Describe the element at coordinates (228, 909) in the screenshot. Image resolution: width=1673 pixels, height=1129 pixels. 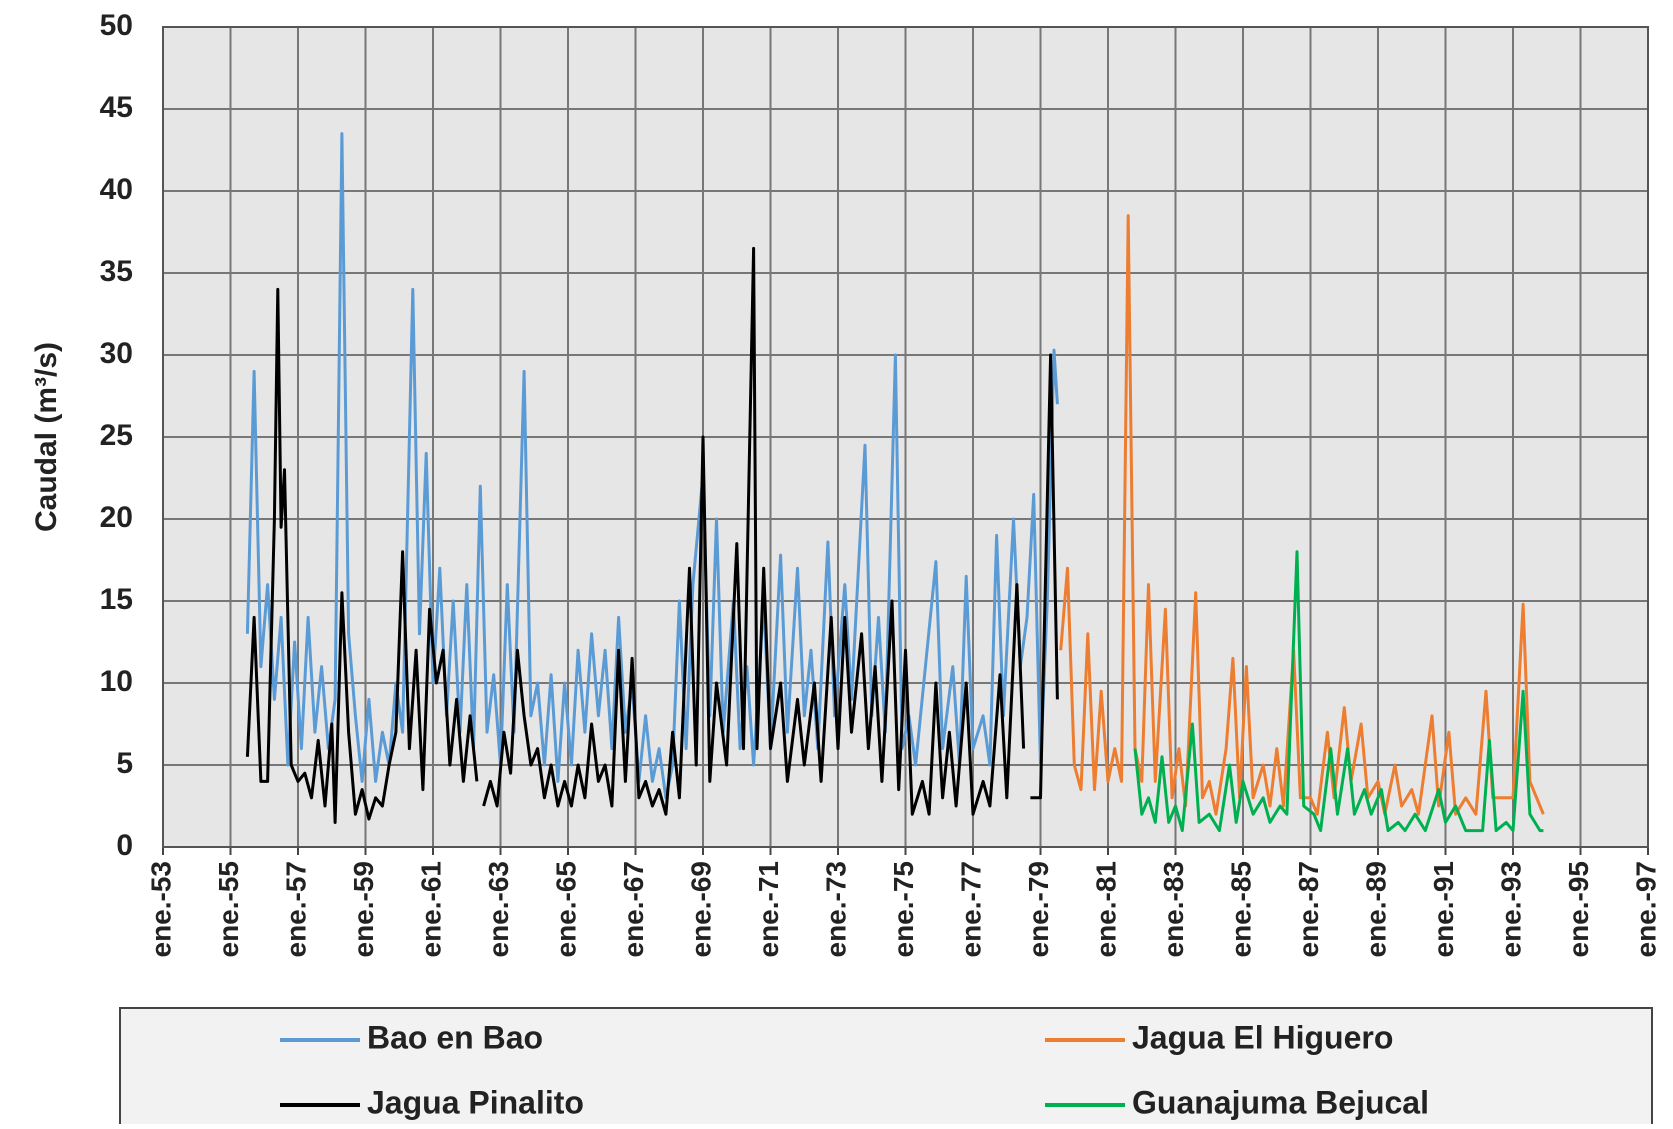
I see `x-tick-label: ene.-55` at that location.